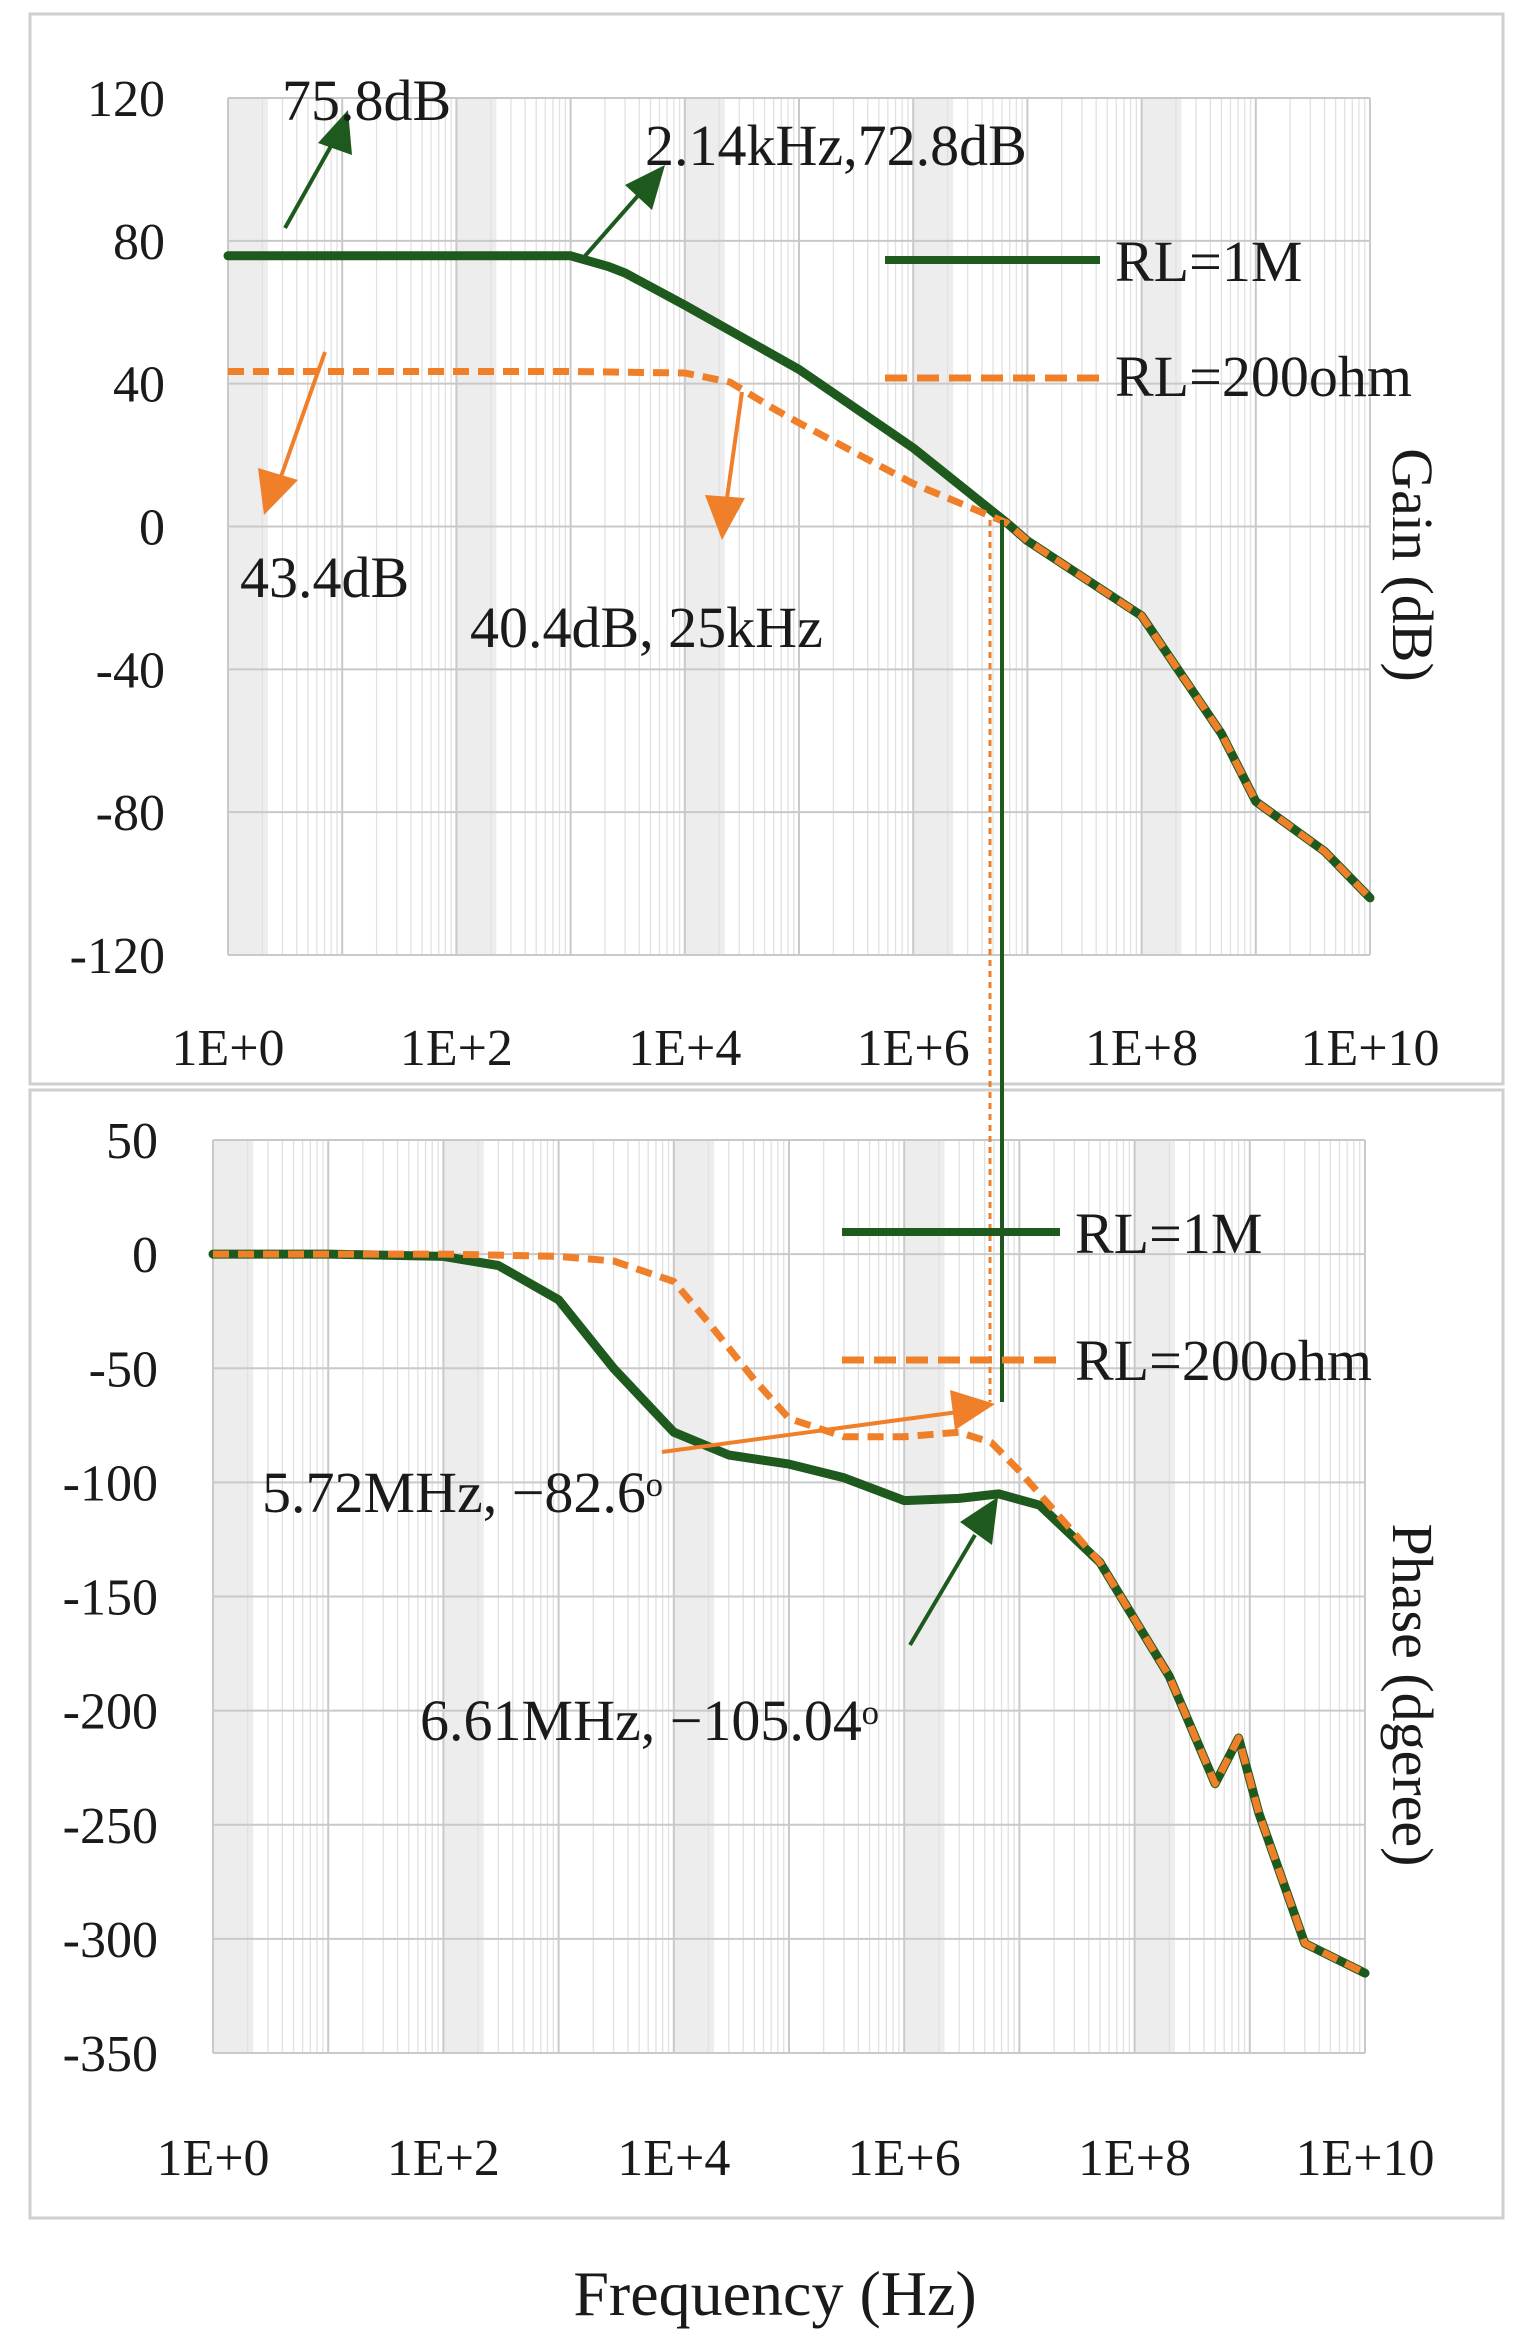 This screenshot has width=1539, height=2348. I want to click on phase-legend-label-200ohm: RL=200ohm, so click(1223, 1360).